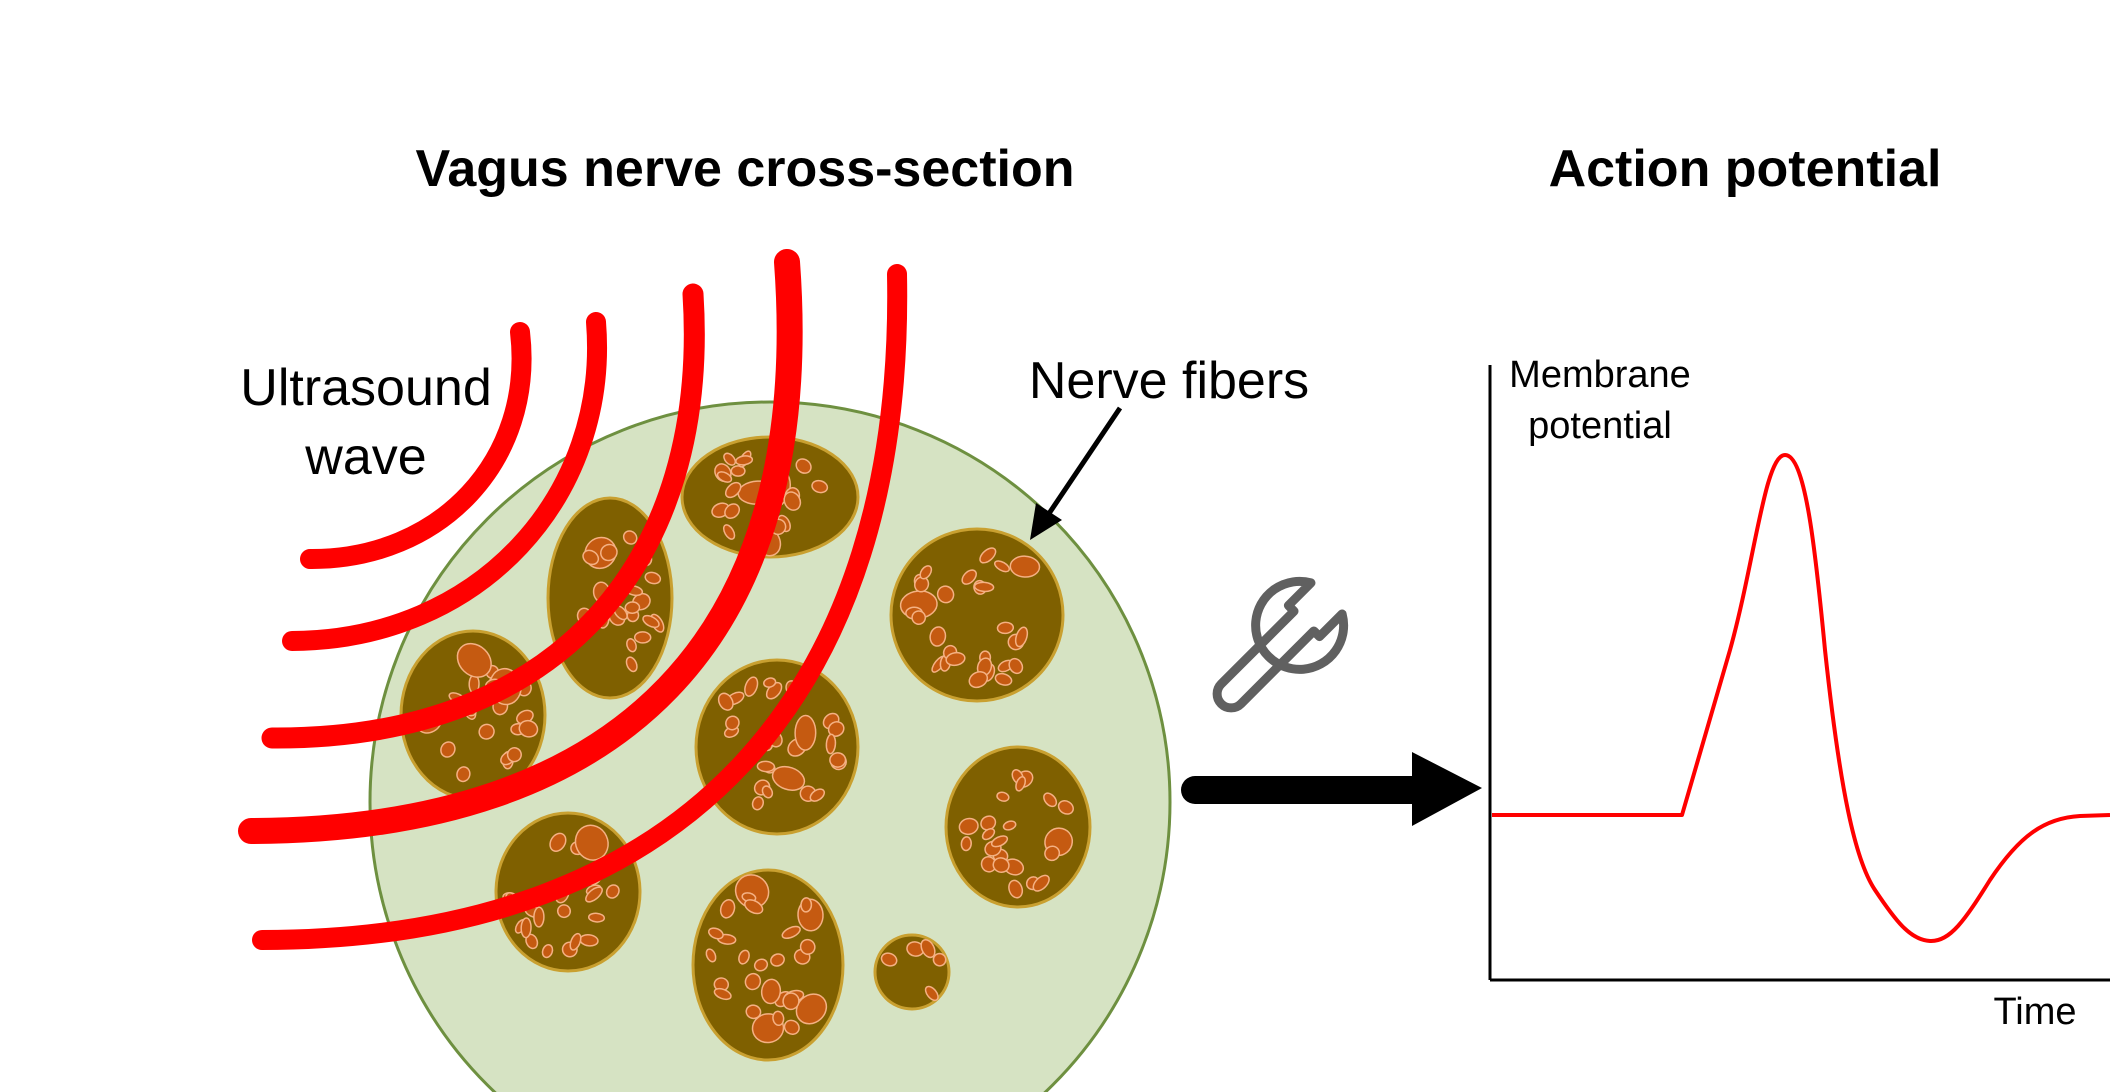  I want to click on wrench-icon, so click(1280, 644).